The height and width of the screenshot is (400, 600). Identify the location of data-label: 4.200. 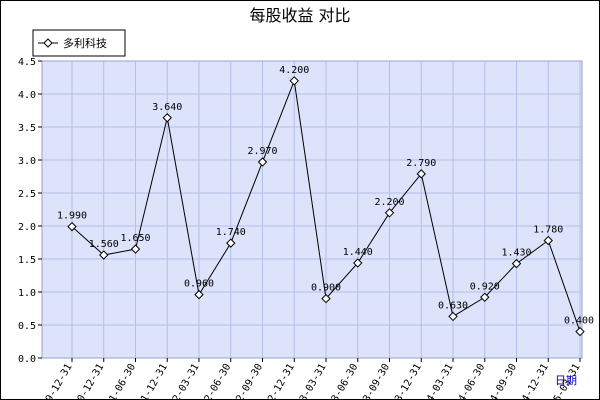
(294, 70).